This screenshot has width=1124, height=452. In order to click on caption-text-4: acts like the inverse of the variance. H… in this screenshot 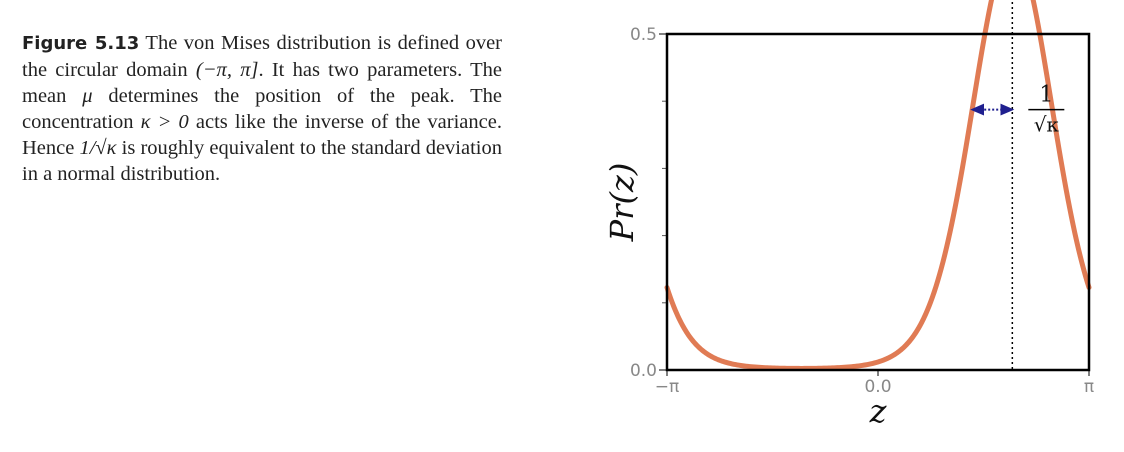, I will do `click(262, 135)`.